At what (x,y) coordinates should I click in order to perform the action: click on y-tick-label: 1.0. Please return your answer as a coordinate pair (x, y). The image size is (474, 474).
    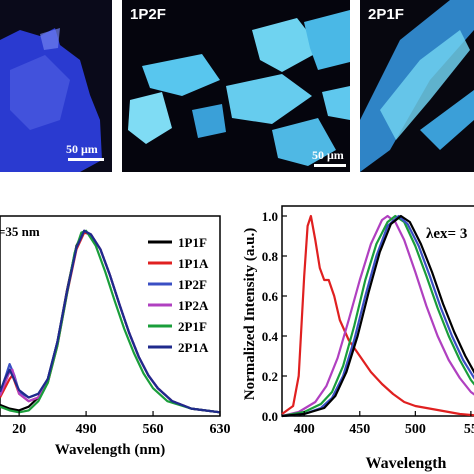
    Looking at the image, I should click on (270, 216).